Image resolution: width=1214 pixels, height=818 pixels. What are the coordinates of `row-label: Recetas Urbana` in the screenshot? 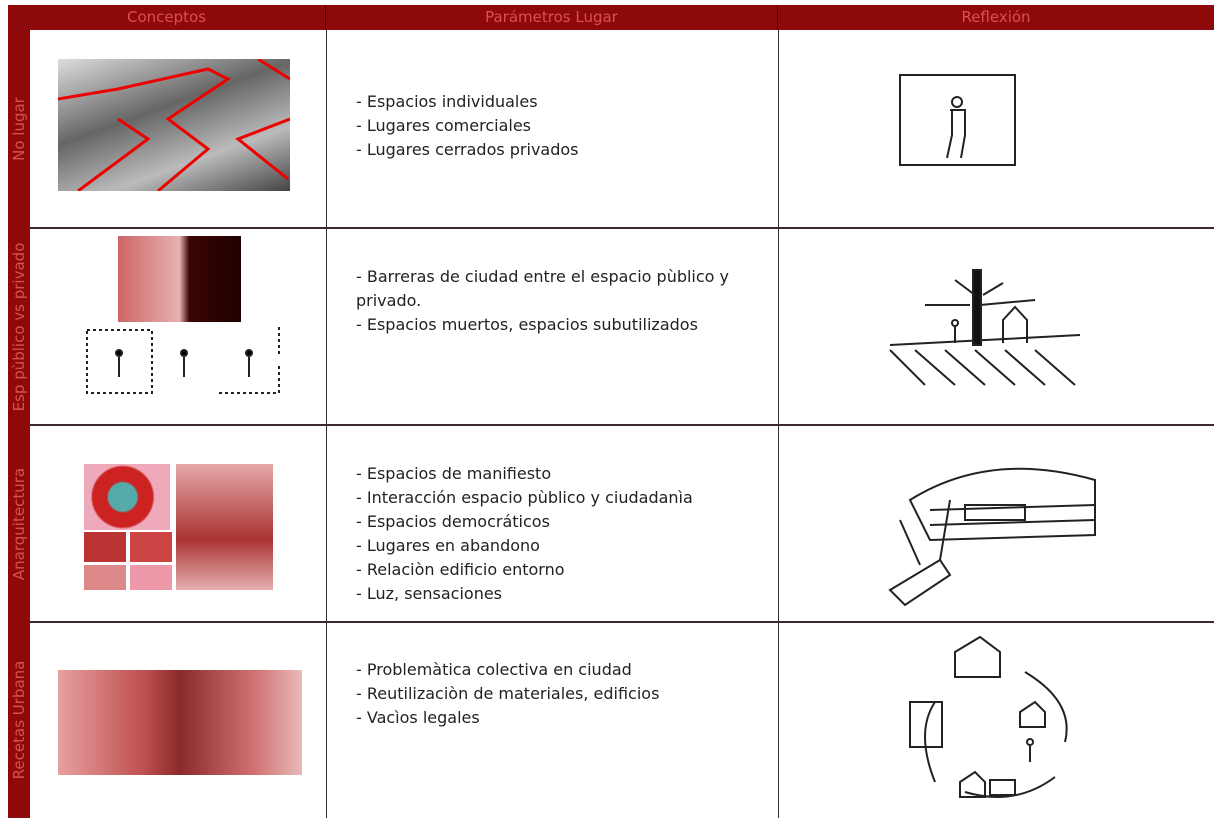 It's located at (19, 720).